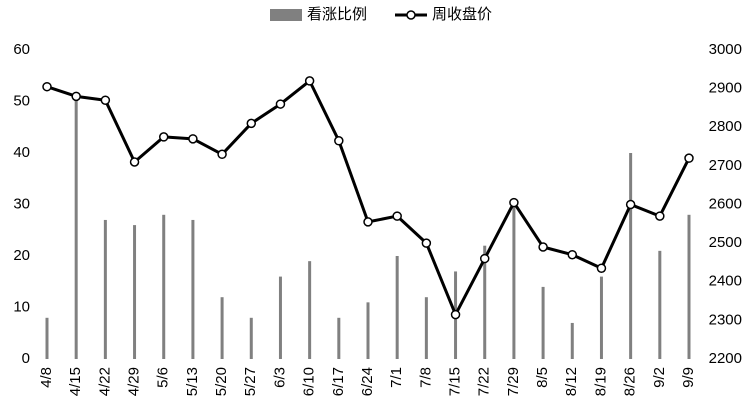 This screenshot has height=412, width=750. What do you see at coordinates (21, 100) in the screenshot?
I see `y-tick-label: 50` at bounding box center [21, 100].